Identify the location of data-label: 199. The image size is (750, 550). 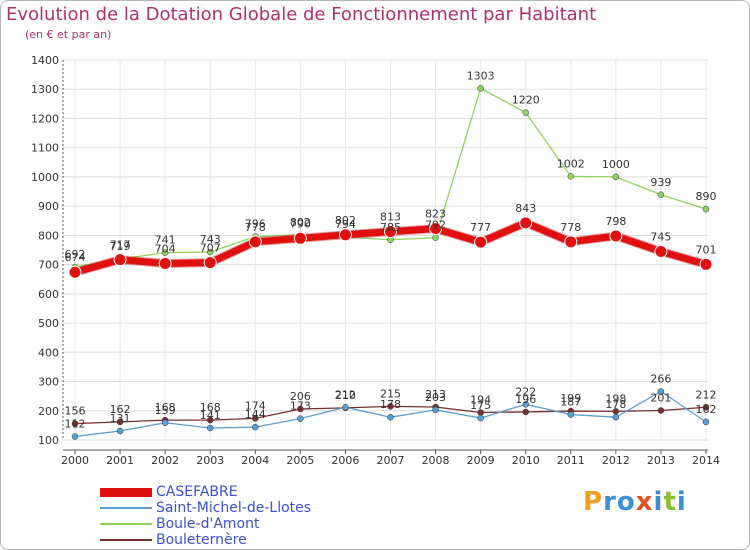
(570, 398).